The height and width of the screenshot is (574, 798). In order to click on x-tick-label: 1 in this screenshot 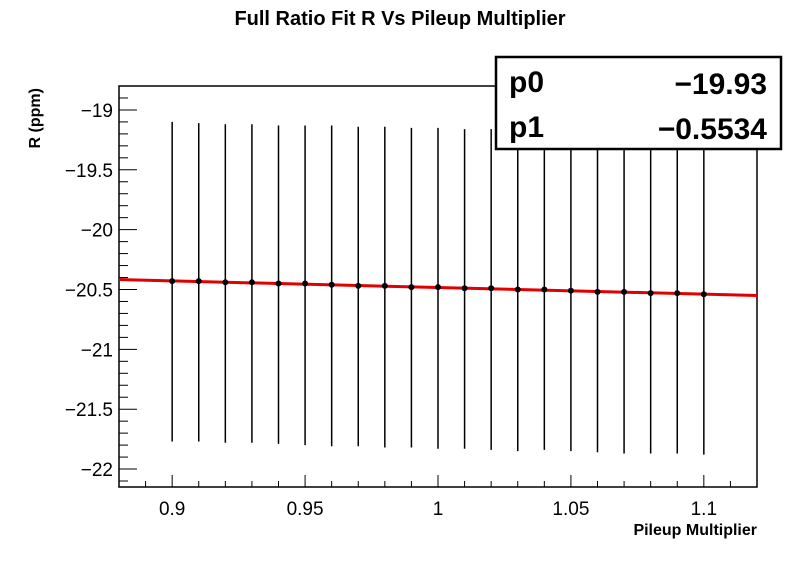, I will do `click(438, 509)`.